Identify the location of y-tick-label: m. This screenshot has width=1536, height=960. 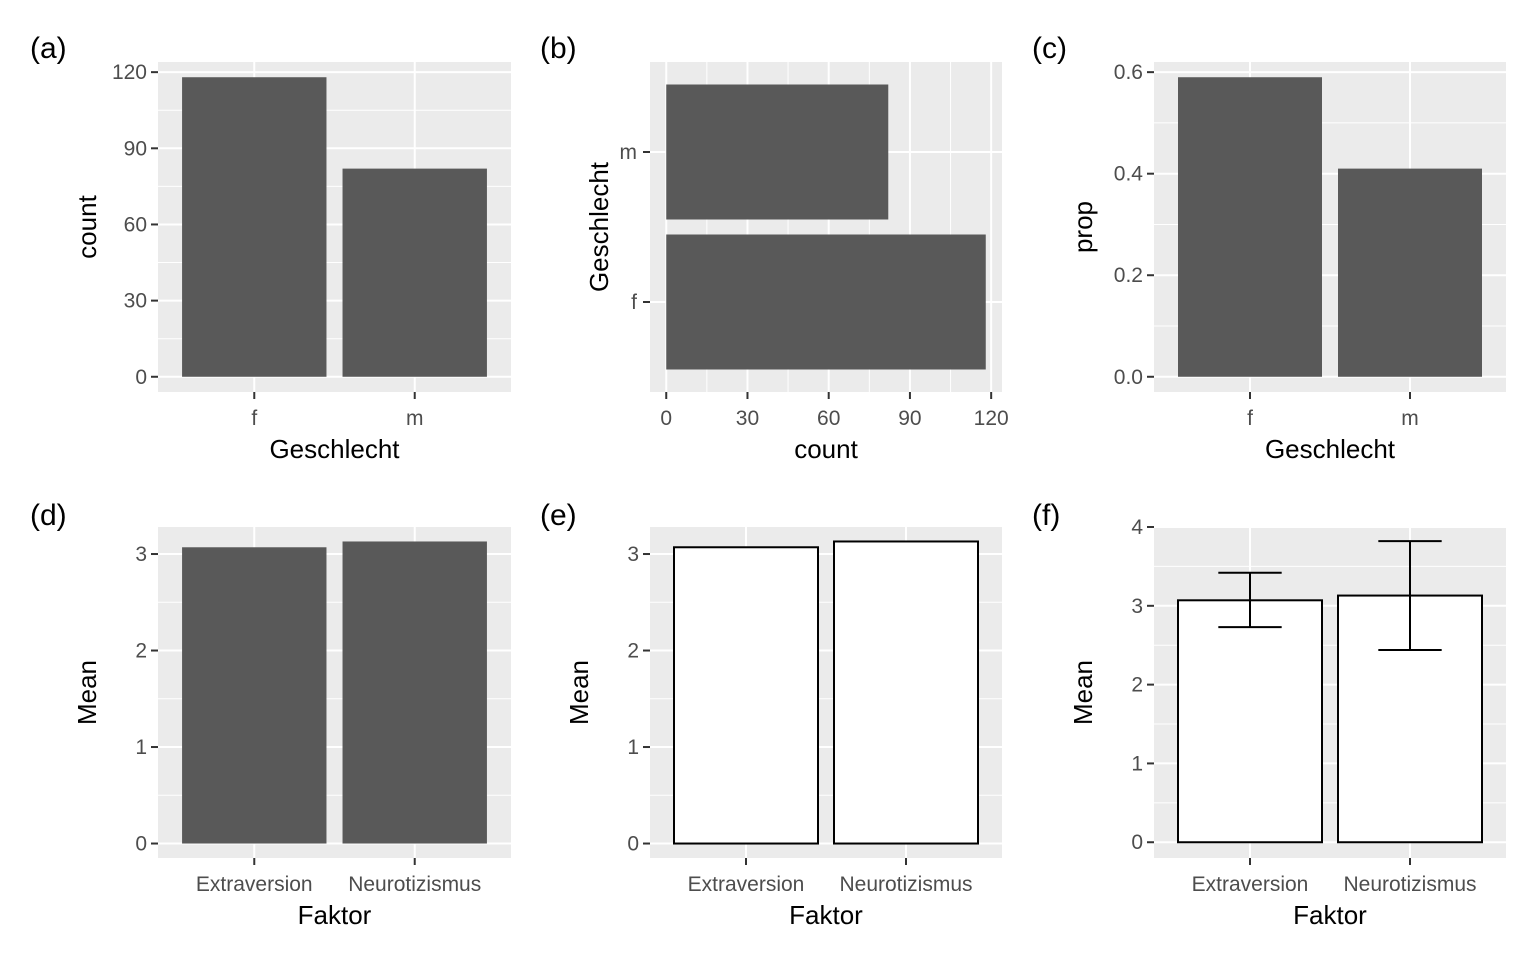
(629, 152).